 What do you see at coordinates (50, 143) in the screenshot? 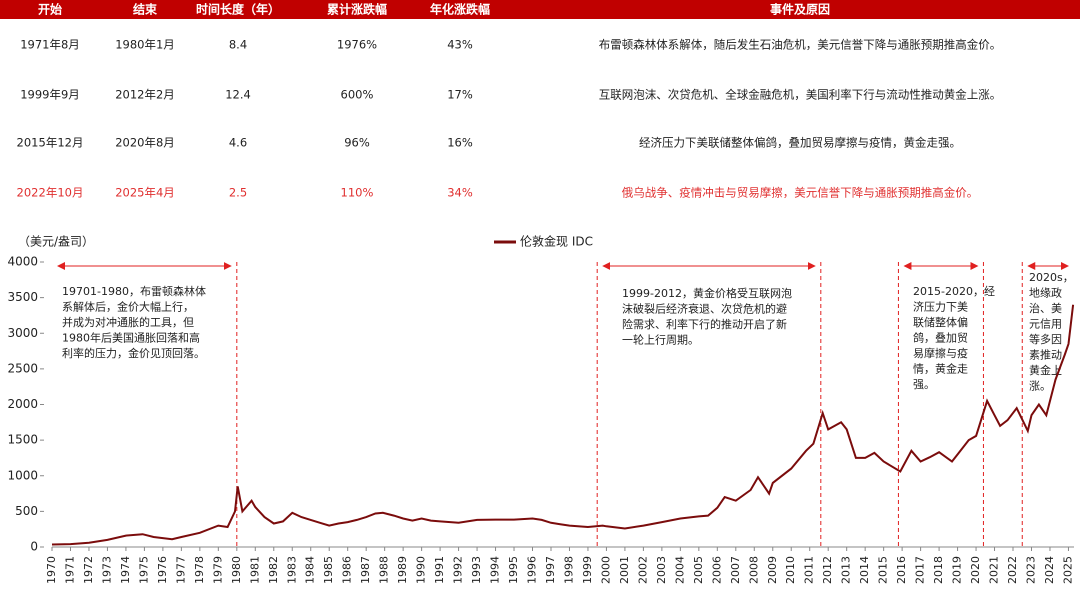
I see `table-cell: 2015年12月` at bounding box center [50, 143].